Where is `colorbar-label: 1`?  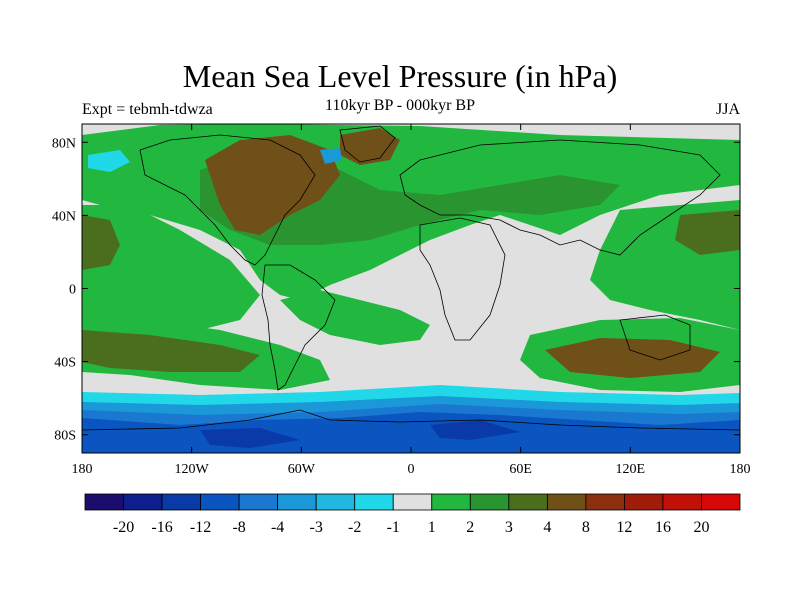
colorbar-label: 1 is located at coordinates (432, 527).